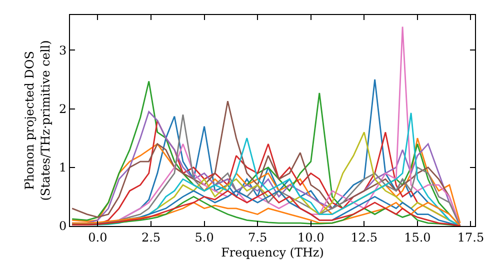 The image size is (500, 280). Describe the element at coordinates (62, 167) in the screenshot. I see `y-tick-label: 1` at that location.